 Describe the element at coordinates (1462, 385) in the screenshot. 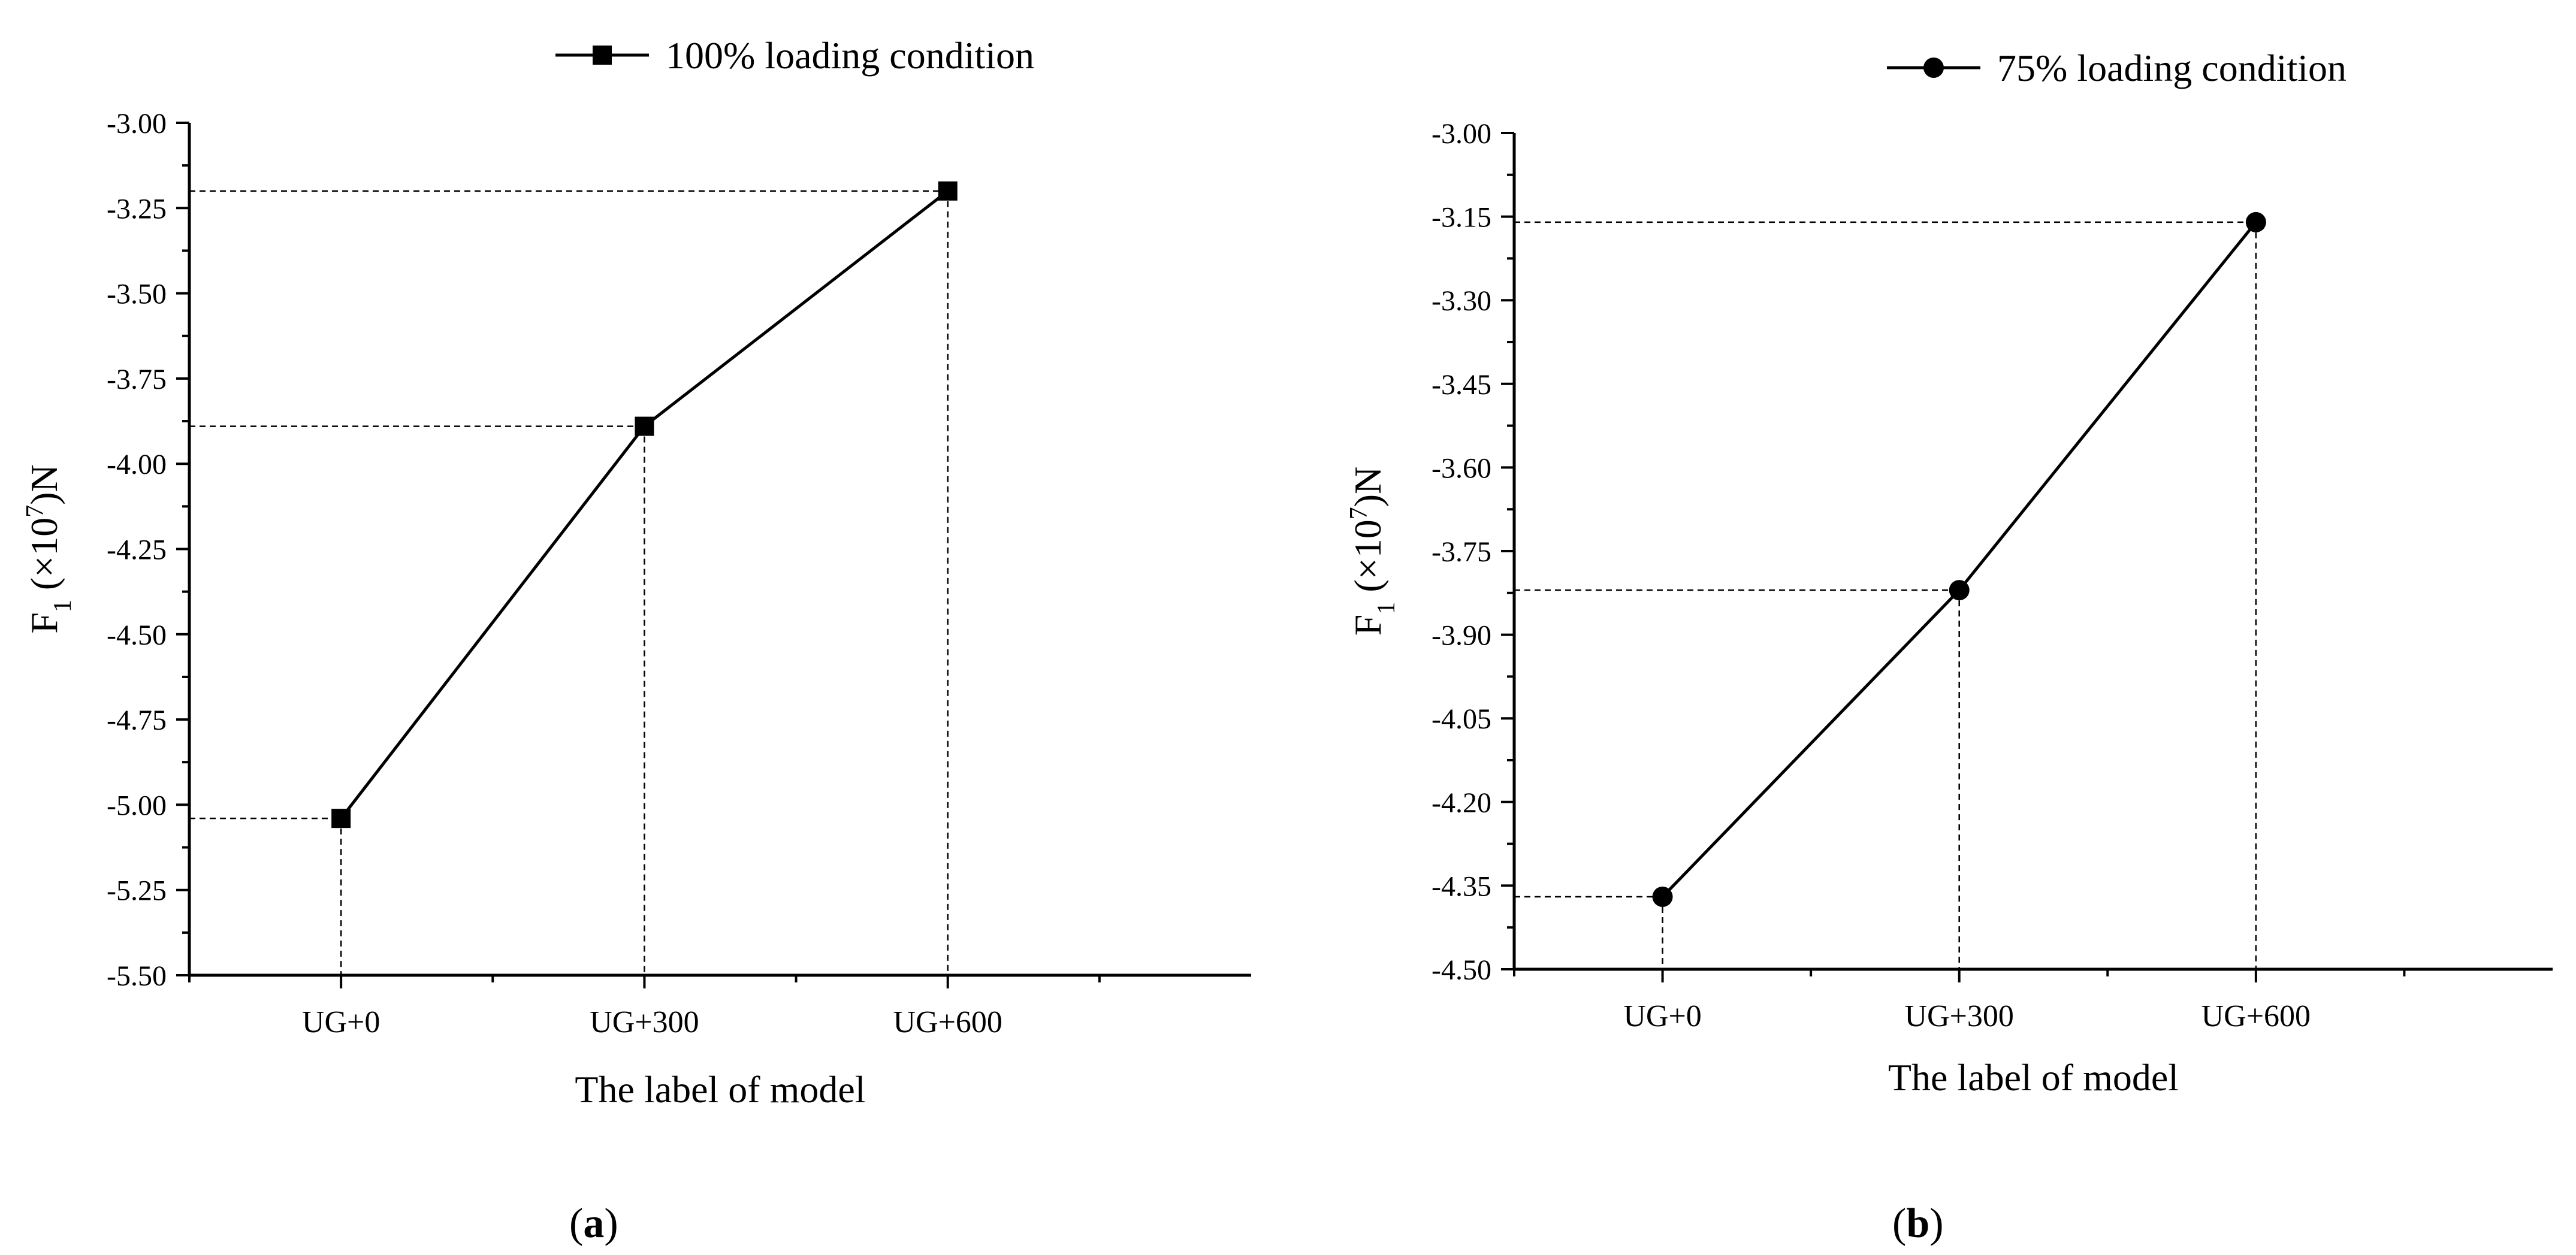

I see `y-tick-label: -3.45` at that location.